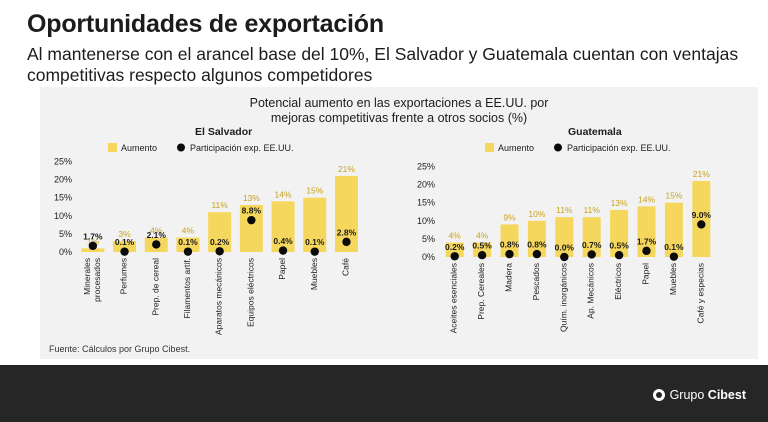  What do you see at coordinates (592, 245) in the screenshot?
I see `guatemala-dot-label: 0.7%` at bounding box center [592, 245].